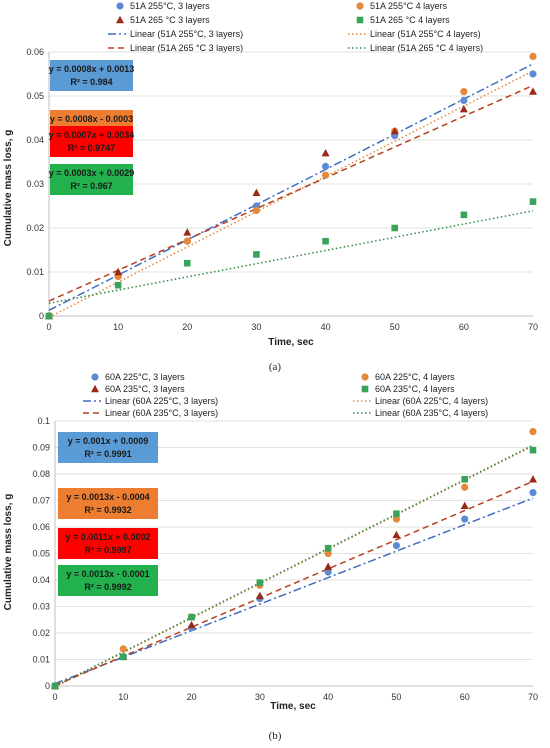  I want to click on y-tick-label: 0.09, so click(41, 448).